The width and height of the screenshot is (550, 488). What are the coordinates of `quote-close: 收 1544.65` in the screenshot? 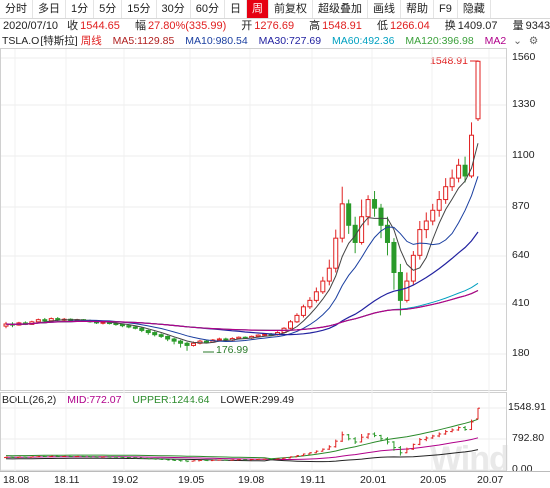 It's located at (96, 26).